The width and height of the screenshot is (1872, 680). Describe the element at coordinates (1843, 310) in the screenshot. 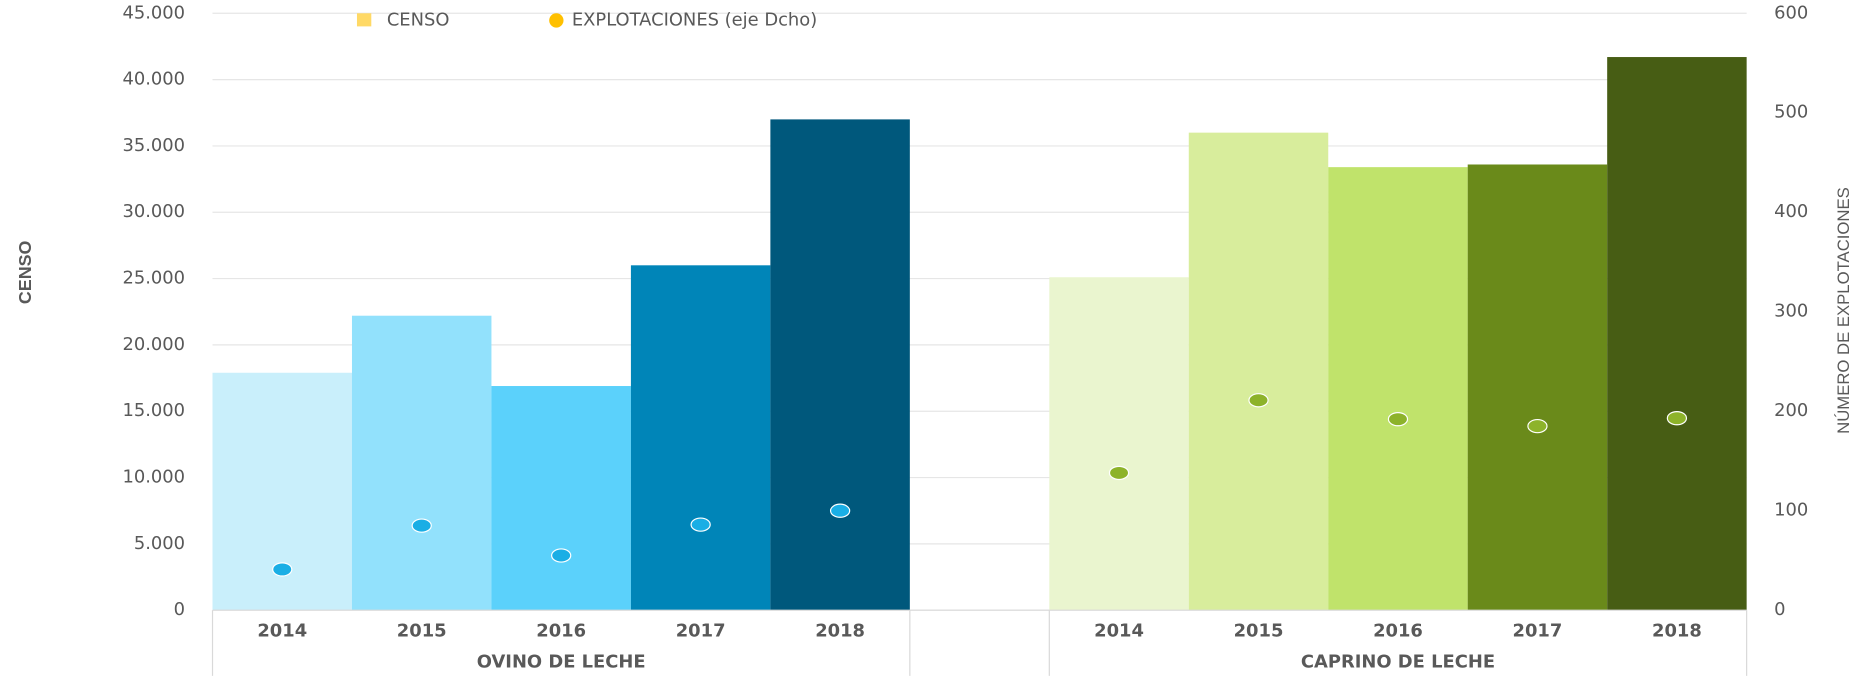

I see `y2-axis-title: NÚMERO DE EXPLOTACIONES` at that location.